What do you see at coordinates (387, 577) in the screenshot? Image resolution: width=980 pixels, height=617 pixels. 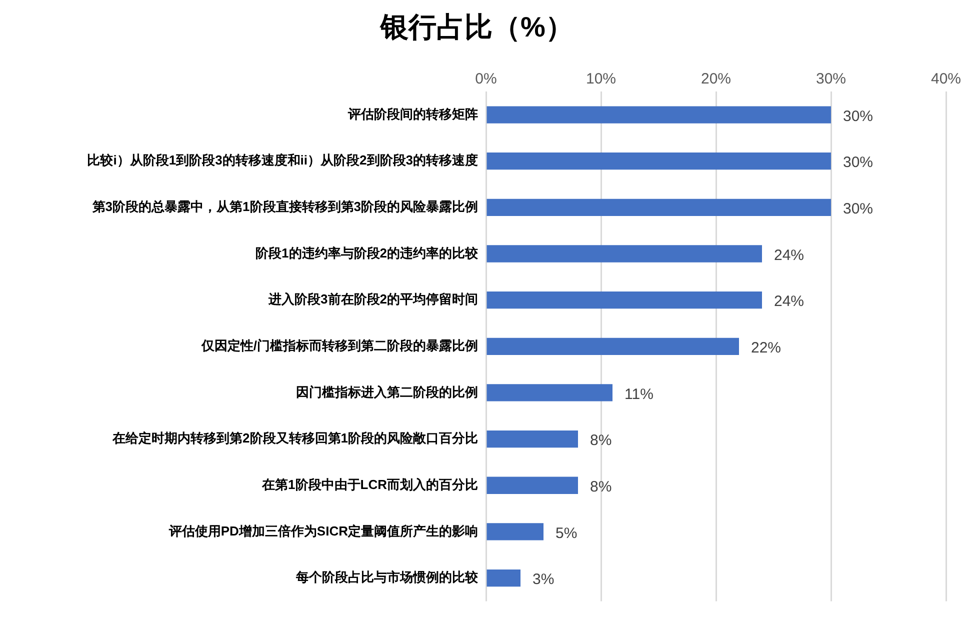 I see `y-tick-label: 每个阶段占比与市场惯例的比较` at bounding box center [387, 577].